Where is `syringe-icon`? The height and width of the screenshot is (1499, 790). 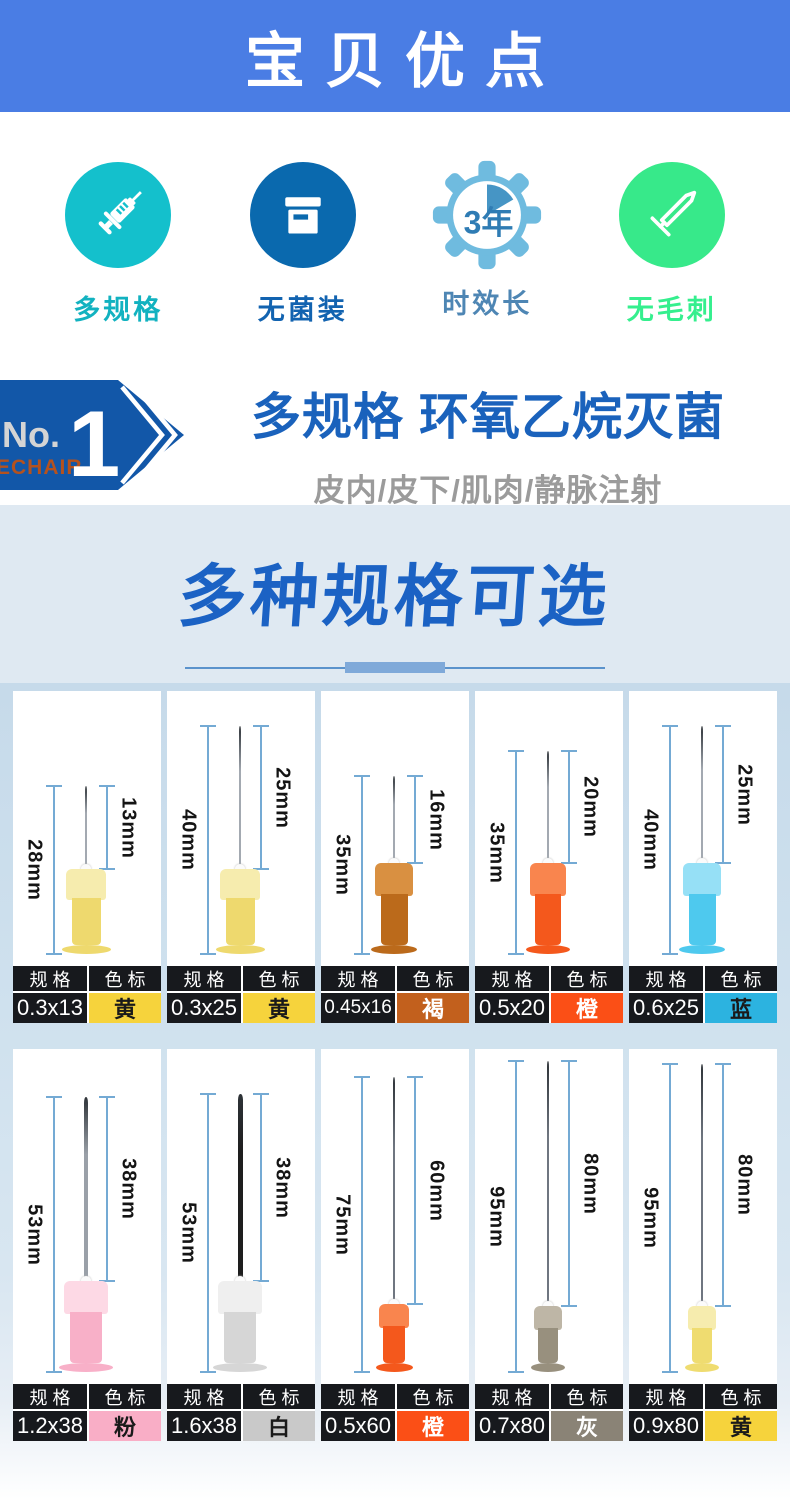
syringe-icon is located at coordinates (118, 215).